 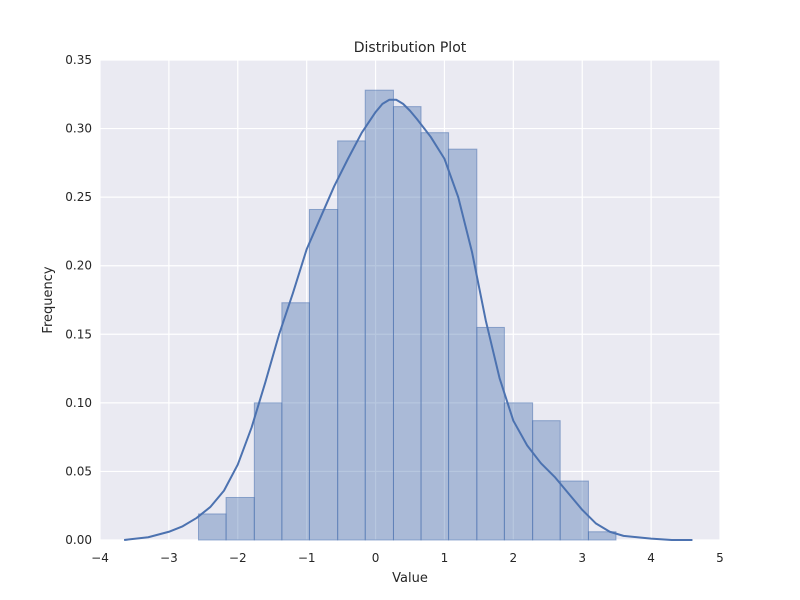 I want to click on chart-title: Distribution Plot, so click(x=410, y=48).